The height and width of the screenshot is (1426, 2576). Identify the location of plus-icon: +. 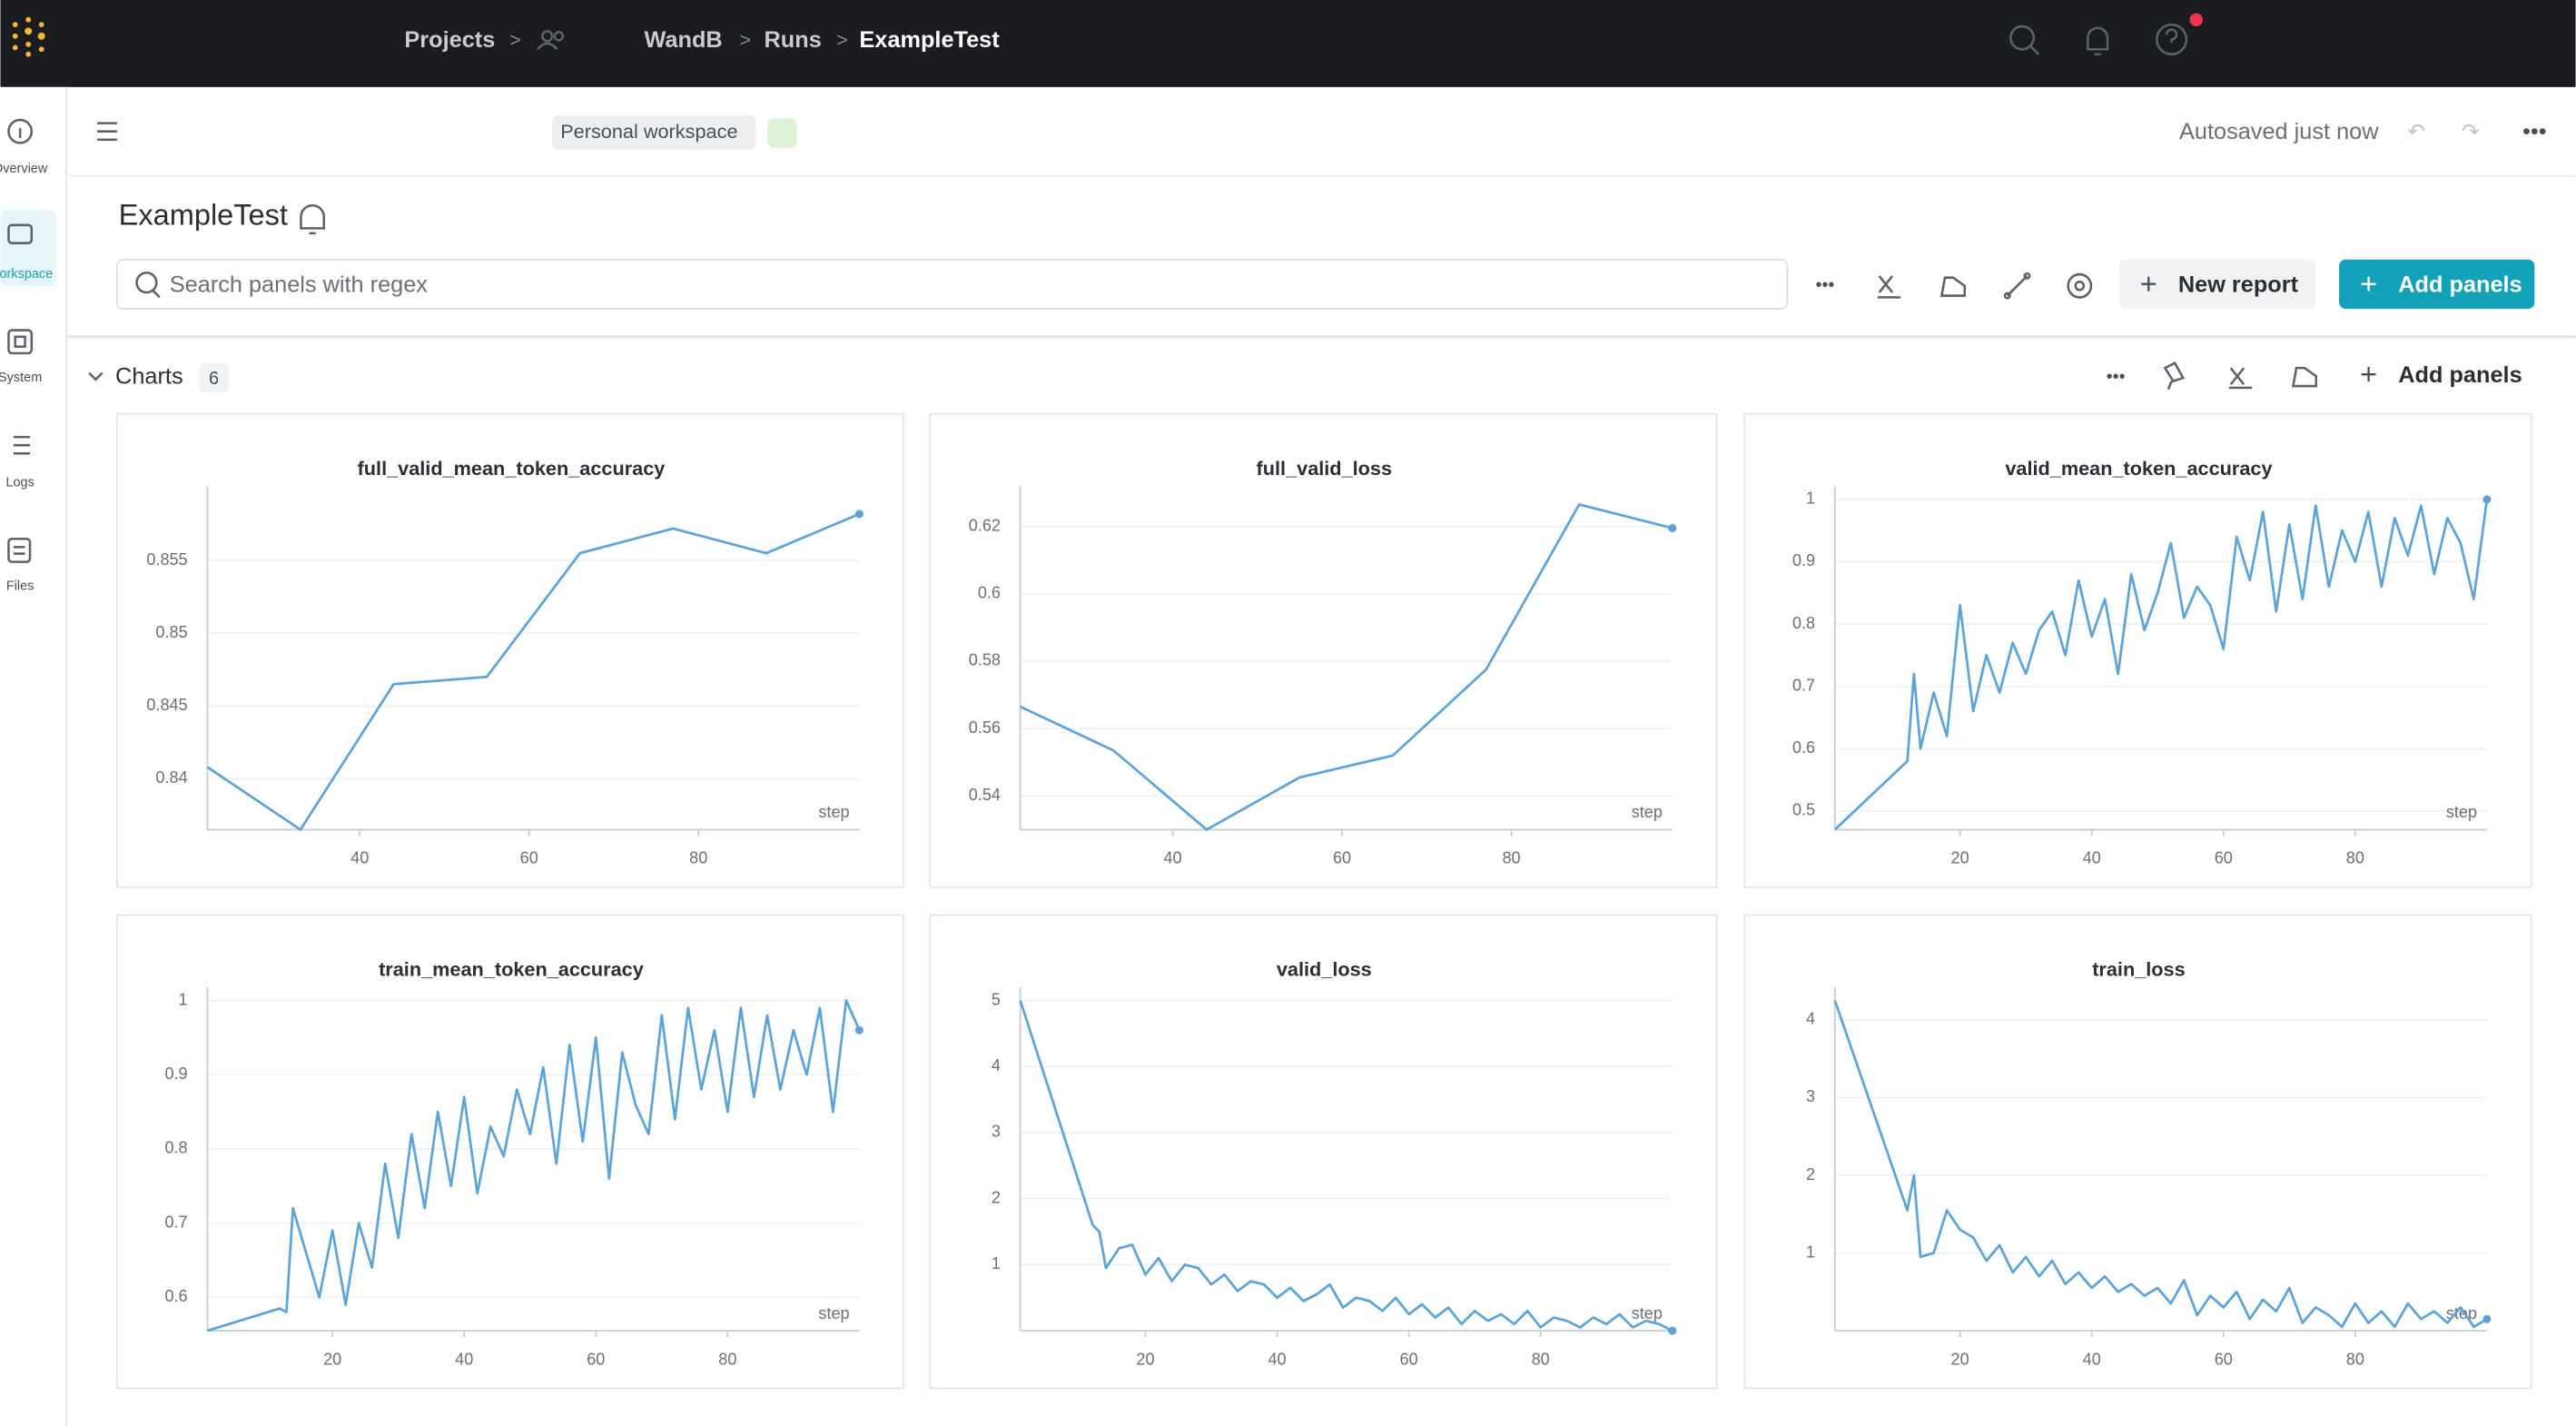
(2368, 374).